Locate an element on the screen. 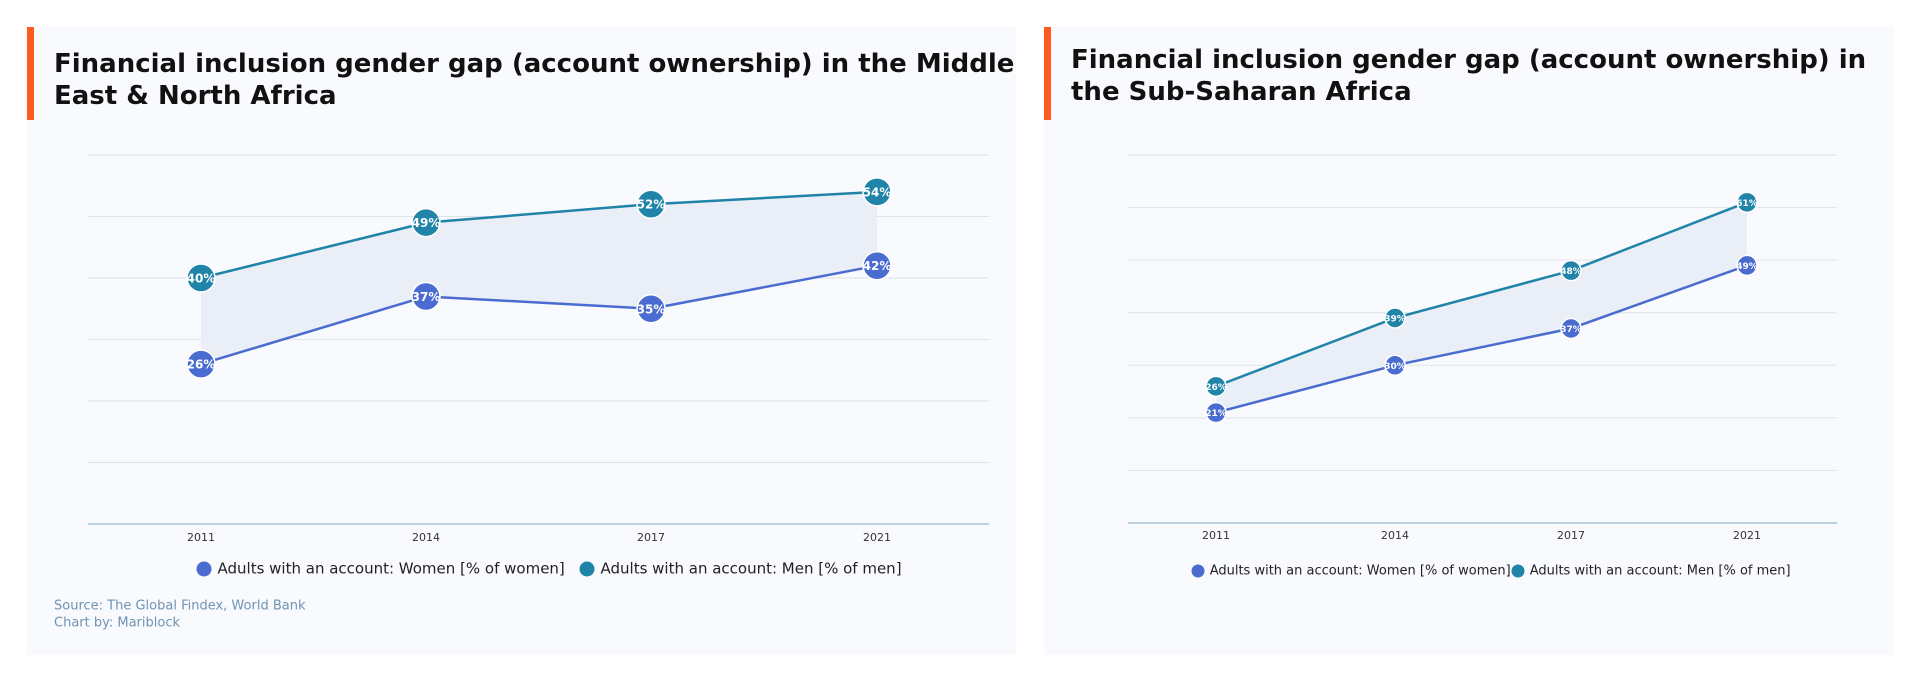  value-label: 52% is located at coordinates (651, 205).